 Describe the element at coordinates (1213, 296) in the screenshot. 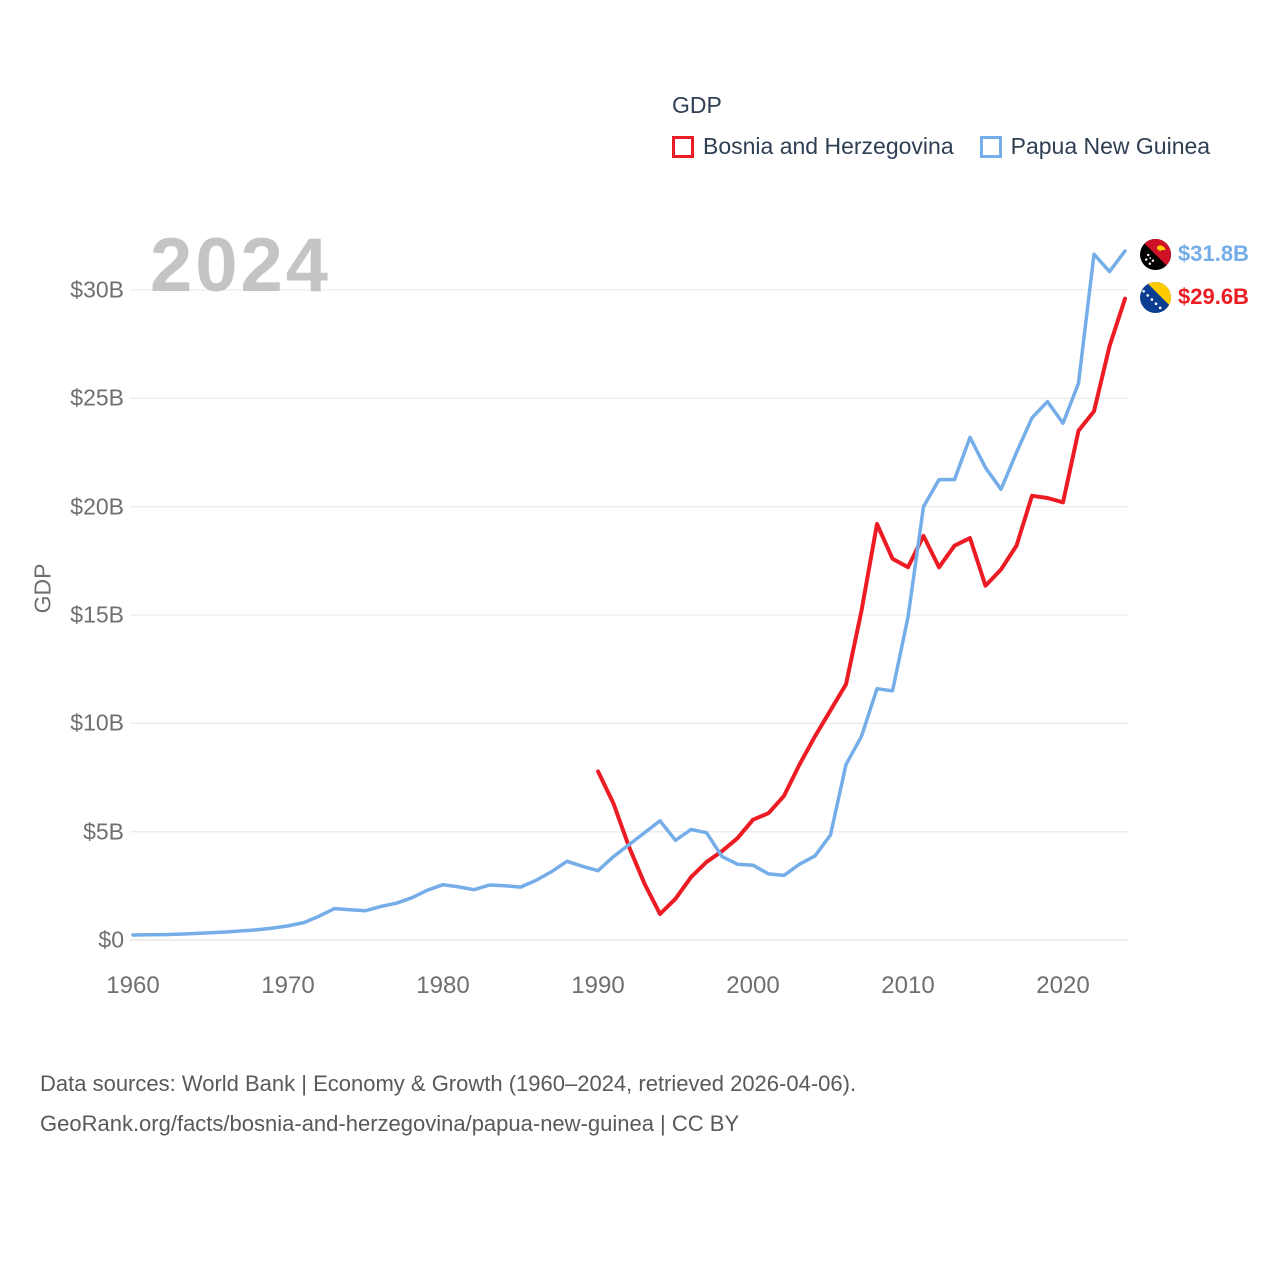

I see `bosnia-end-value-label: $29.6B` at that location.